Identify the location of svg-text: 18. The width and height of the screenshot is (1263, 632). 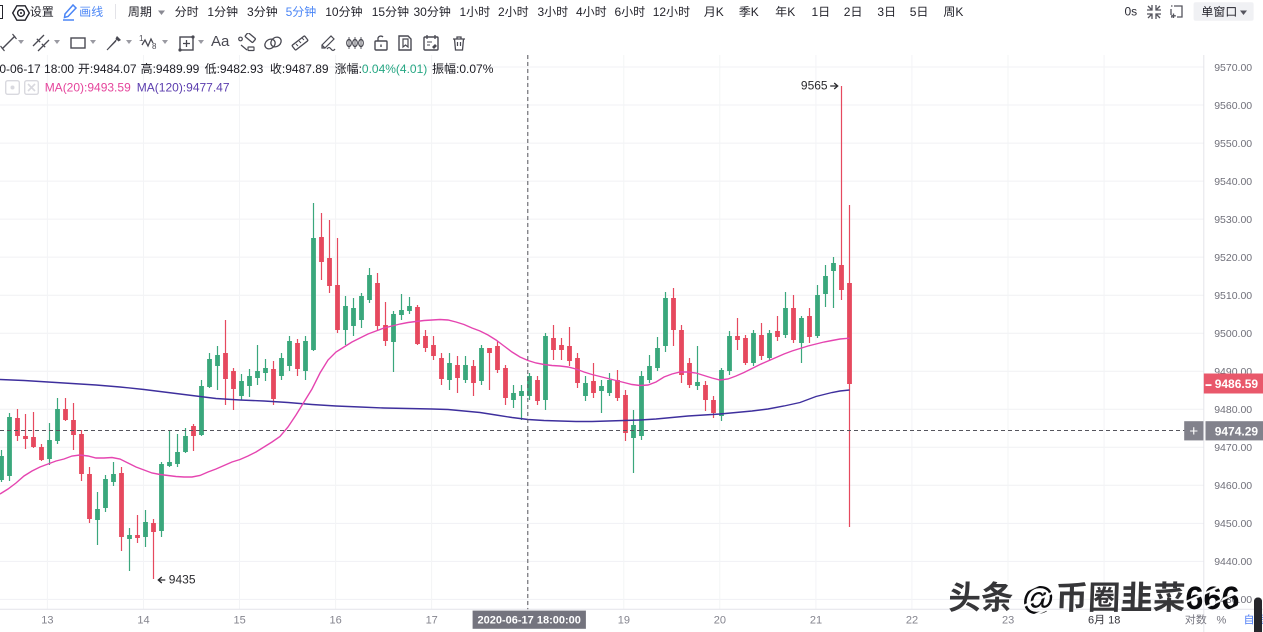
(1112, 621).